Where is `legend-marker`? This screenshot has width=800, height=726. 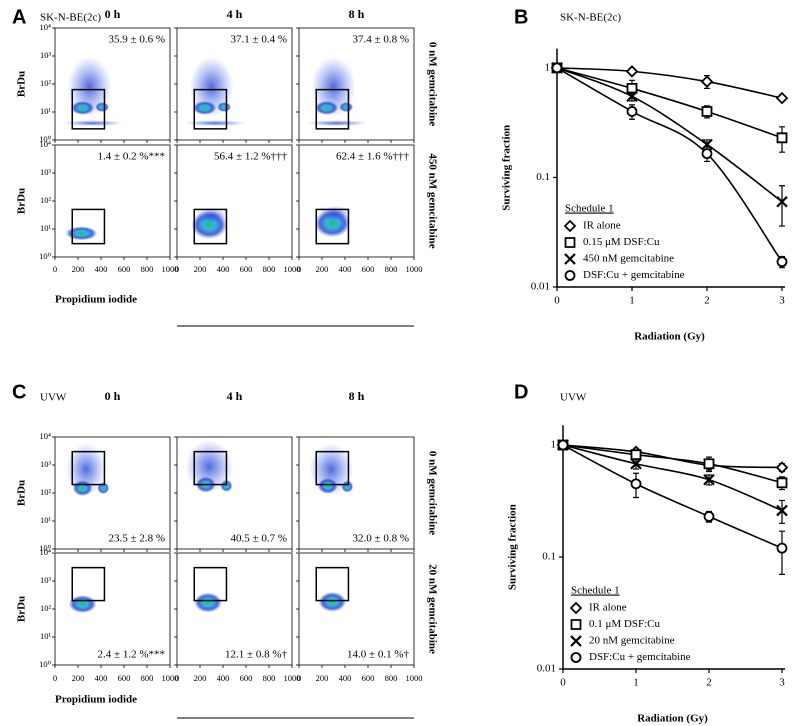
legend-marker is located at coordinates (570, 242).